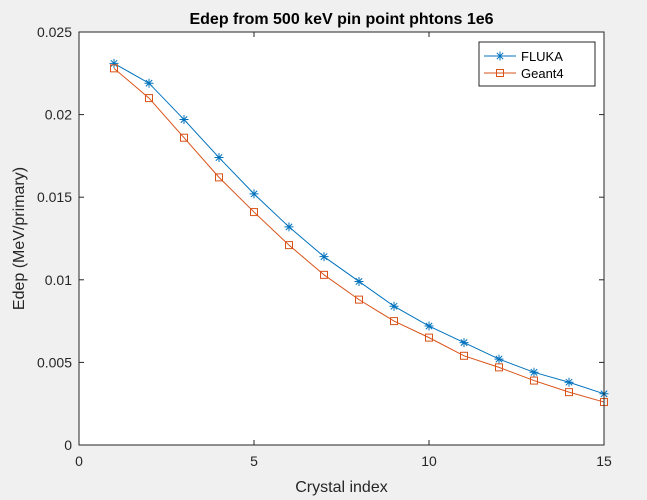 This screenshot has height=500, width=647. I want to click on y-tick-label: 0, so click(68, 445).